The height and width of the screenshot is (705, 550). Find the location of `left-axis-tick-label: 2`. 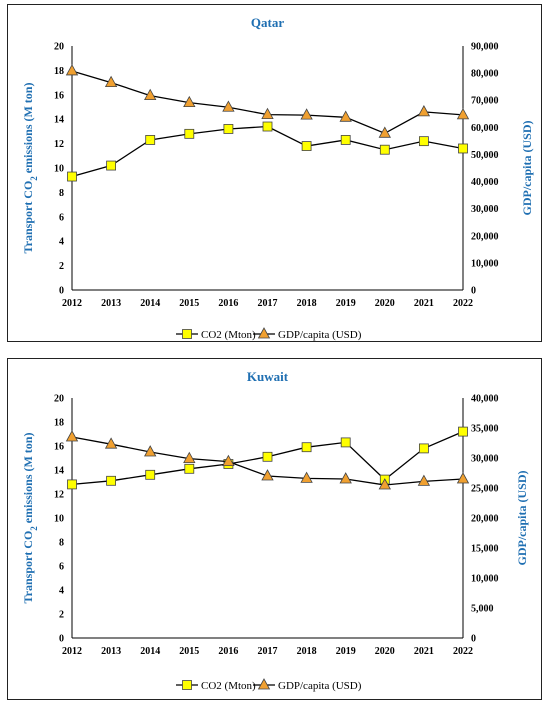

left-axis-tick-label: 2 is located at coordinates (61, 266).